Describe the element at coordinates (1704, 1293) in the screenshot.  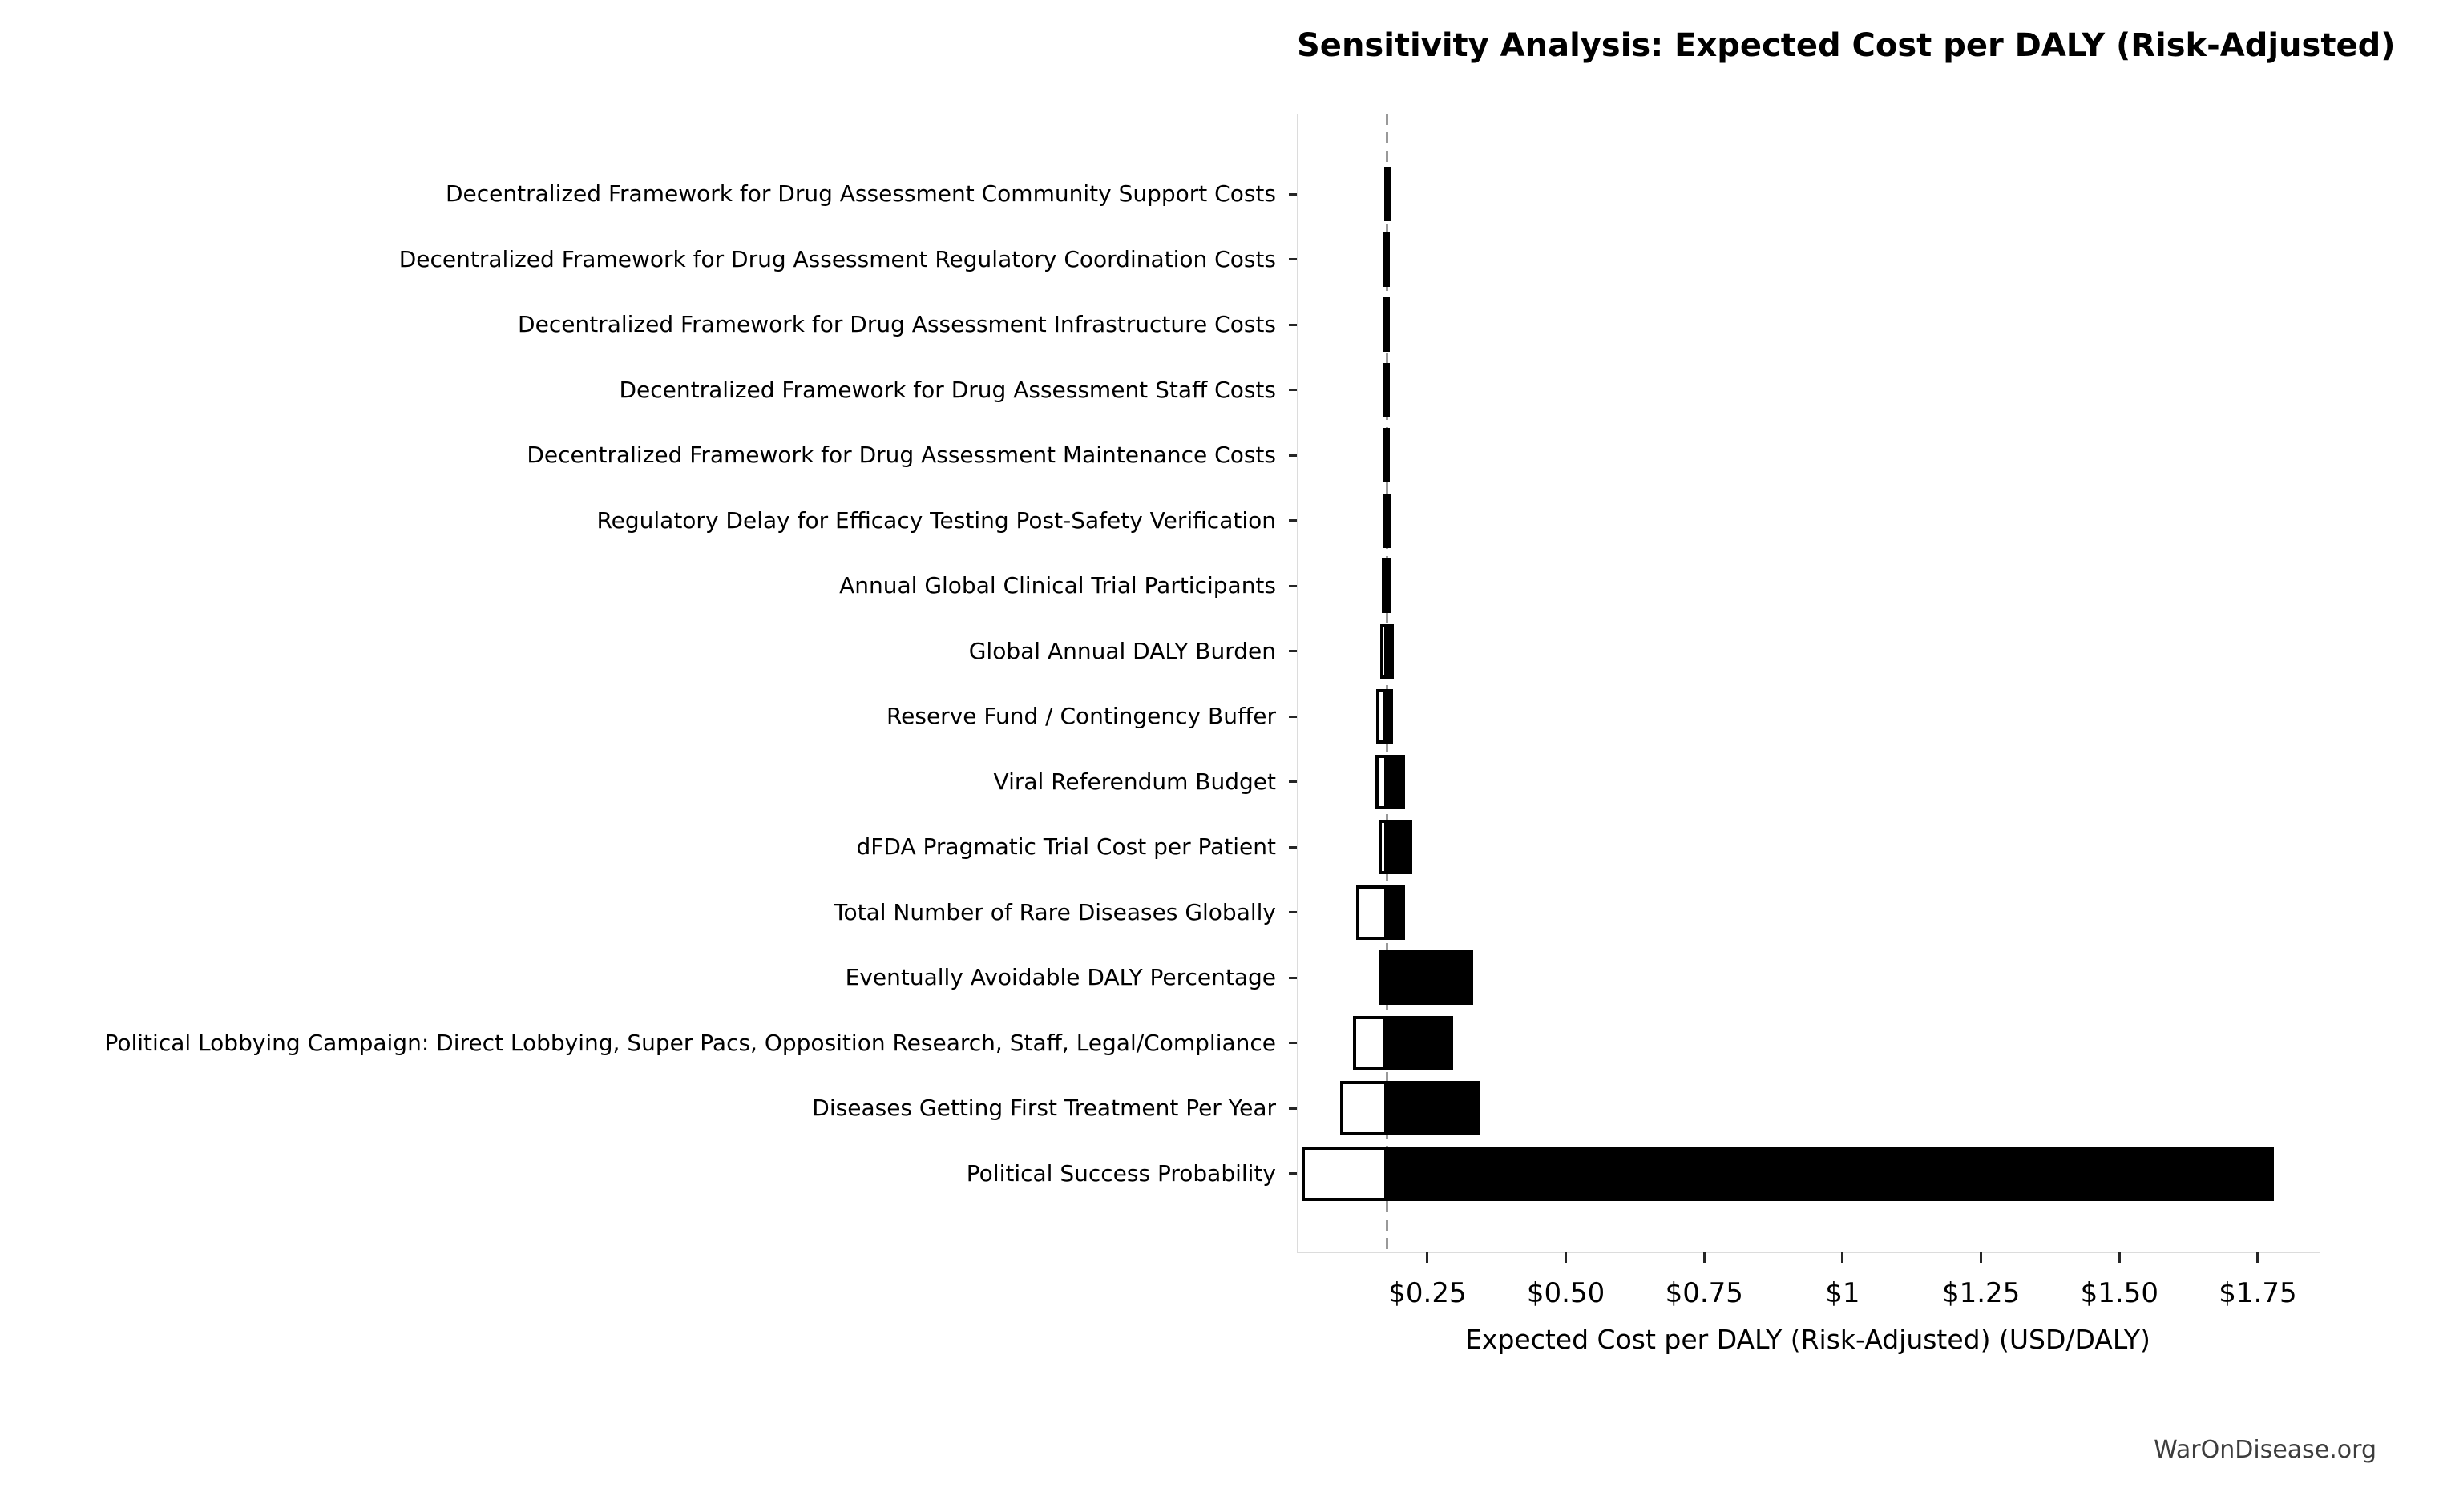
I see `x-tick-label: $0.75` at that location.